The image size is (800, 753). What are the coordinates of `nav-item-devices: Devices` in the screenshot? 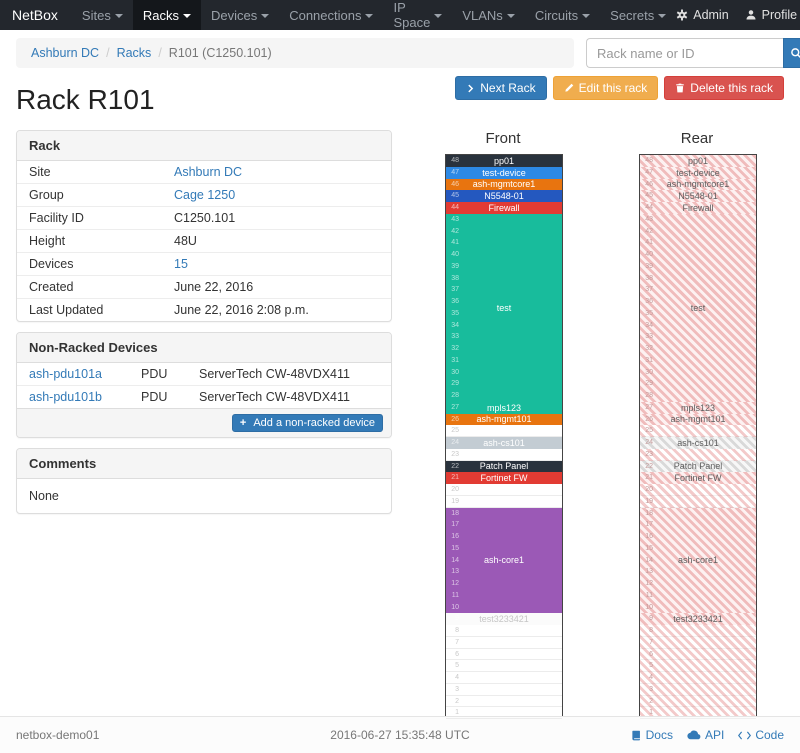 It's located at (240, 15).